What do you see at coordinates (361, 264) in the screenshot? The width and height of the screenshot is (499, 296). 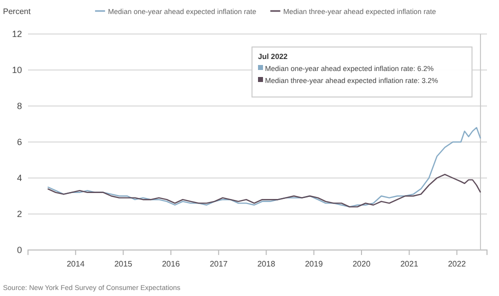 I see `x-tick-label: 2020` at bounding box center [361, 264].